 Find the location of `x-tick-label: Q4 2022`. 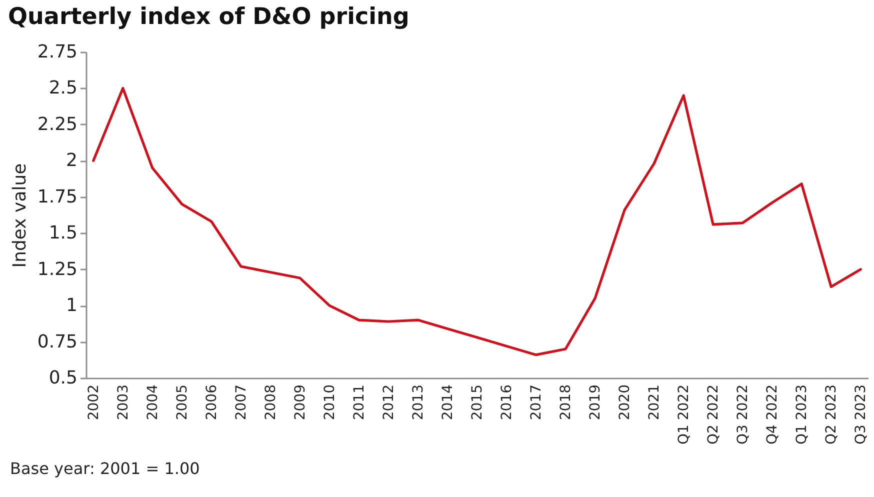

x-tick-label: Q4 2022 is located at coordinates (772, 414).